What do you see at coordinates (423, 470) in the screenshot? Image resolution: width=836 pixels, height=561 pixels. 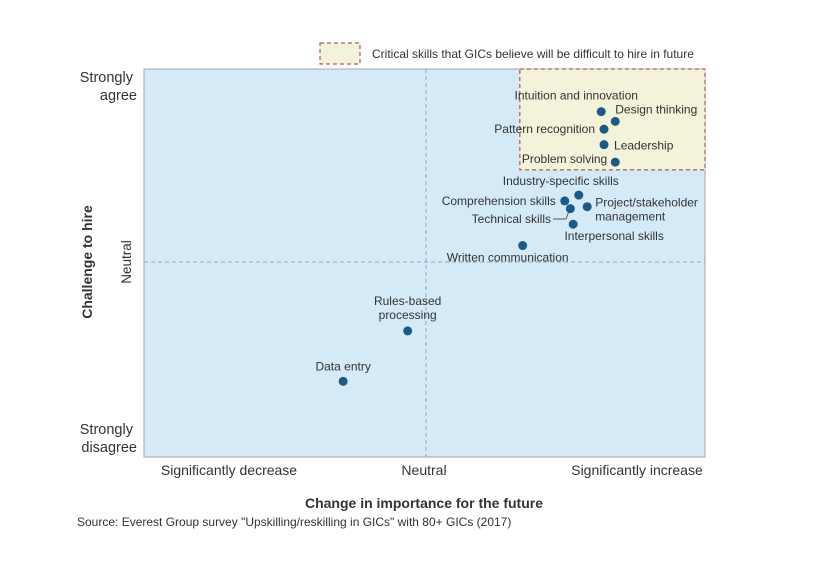 I see `x-tick-neutral: Neutral` at bounding box center [423, 470].